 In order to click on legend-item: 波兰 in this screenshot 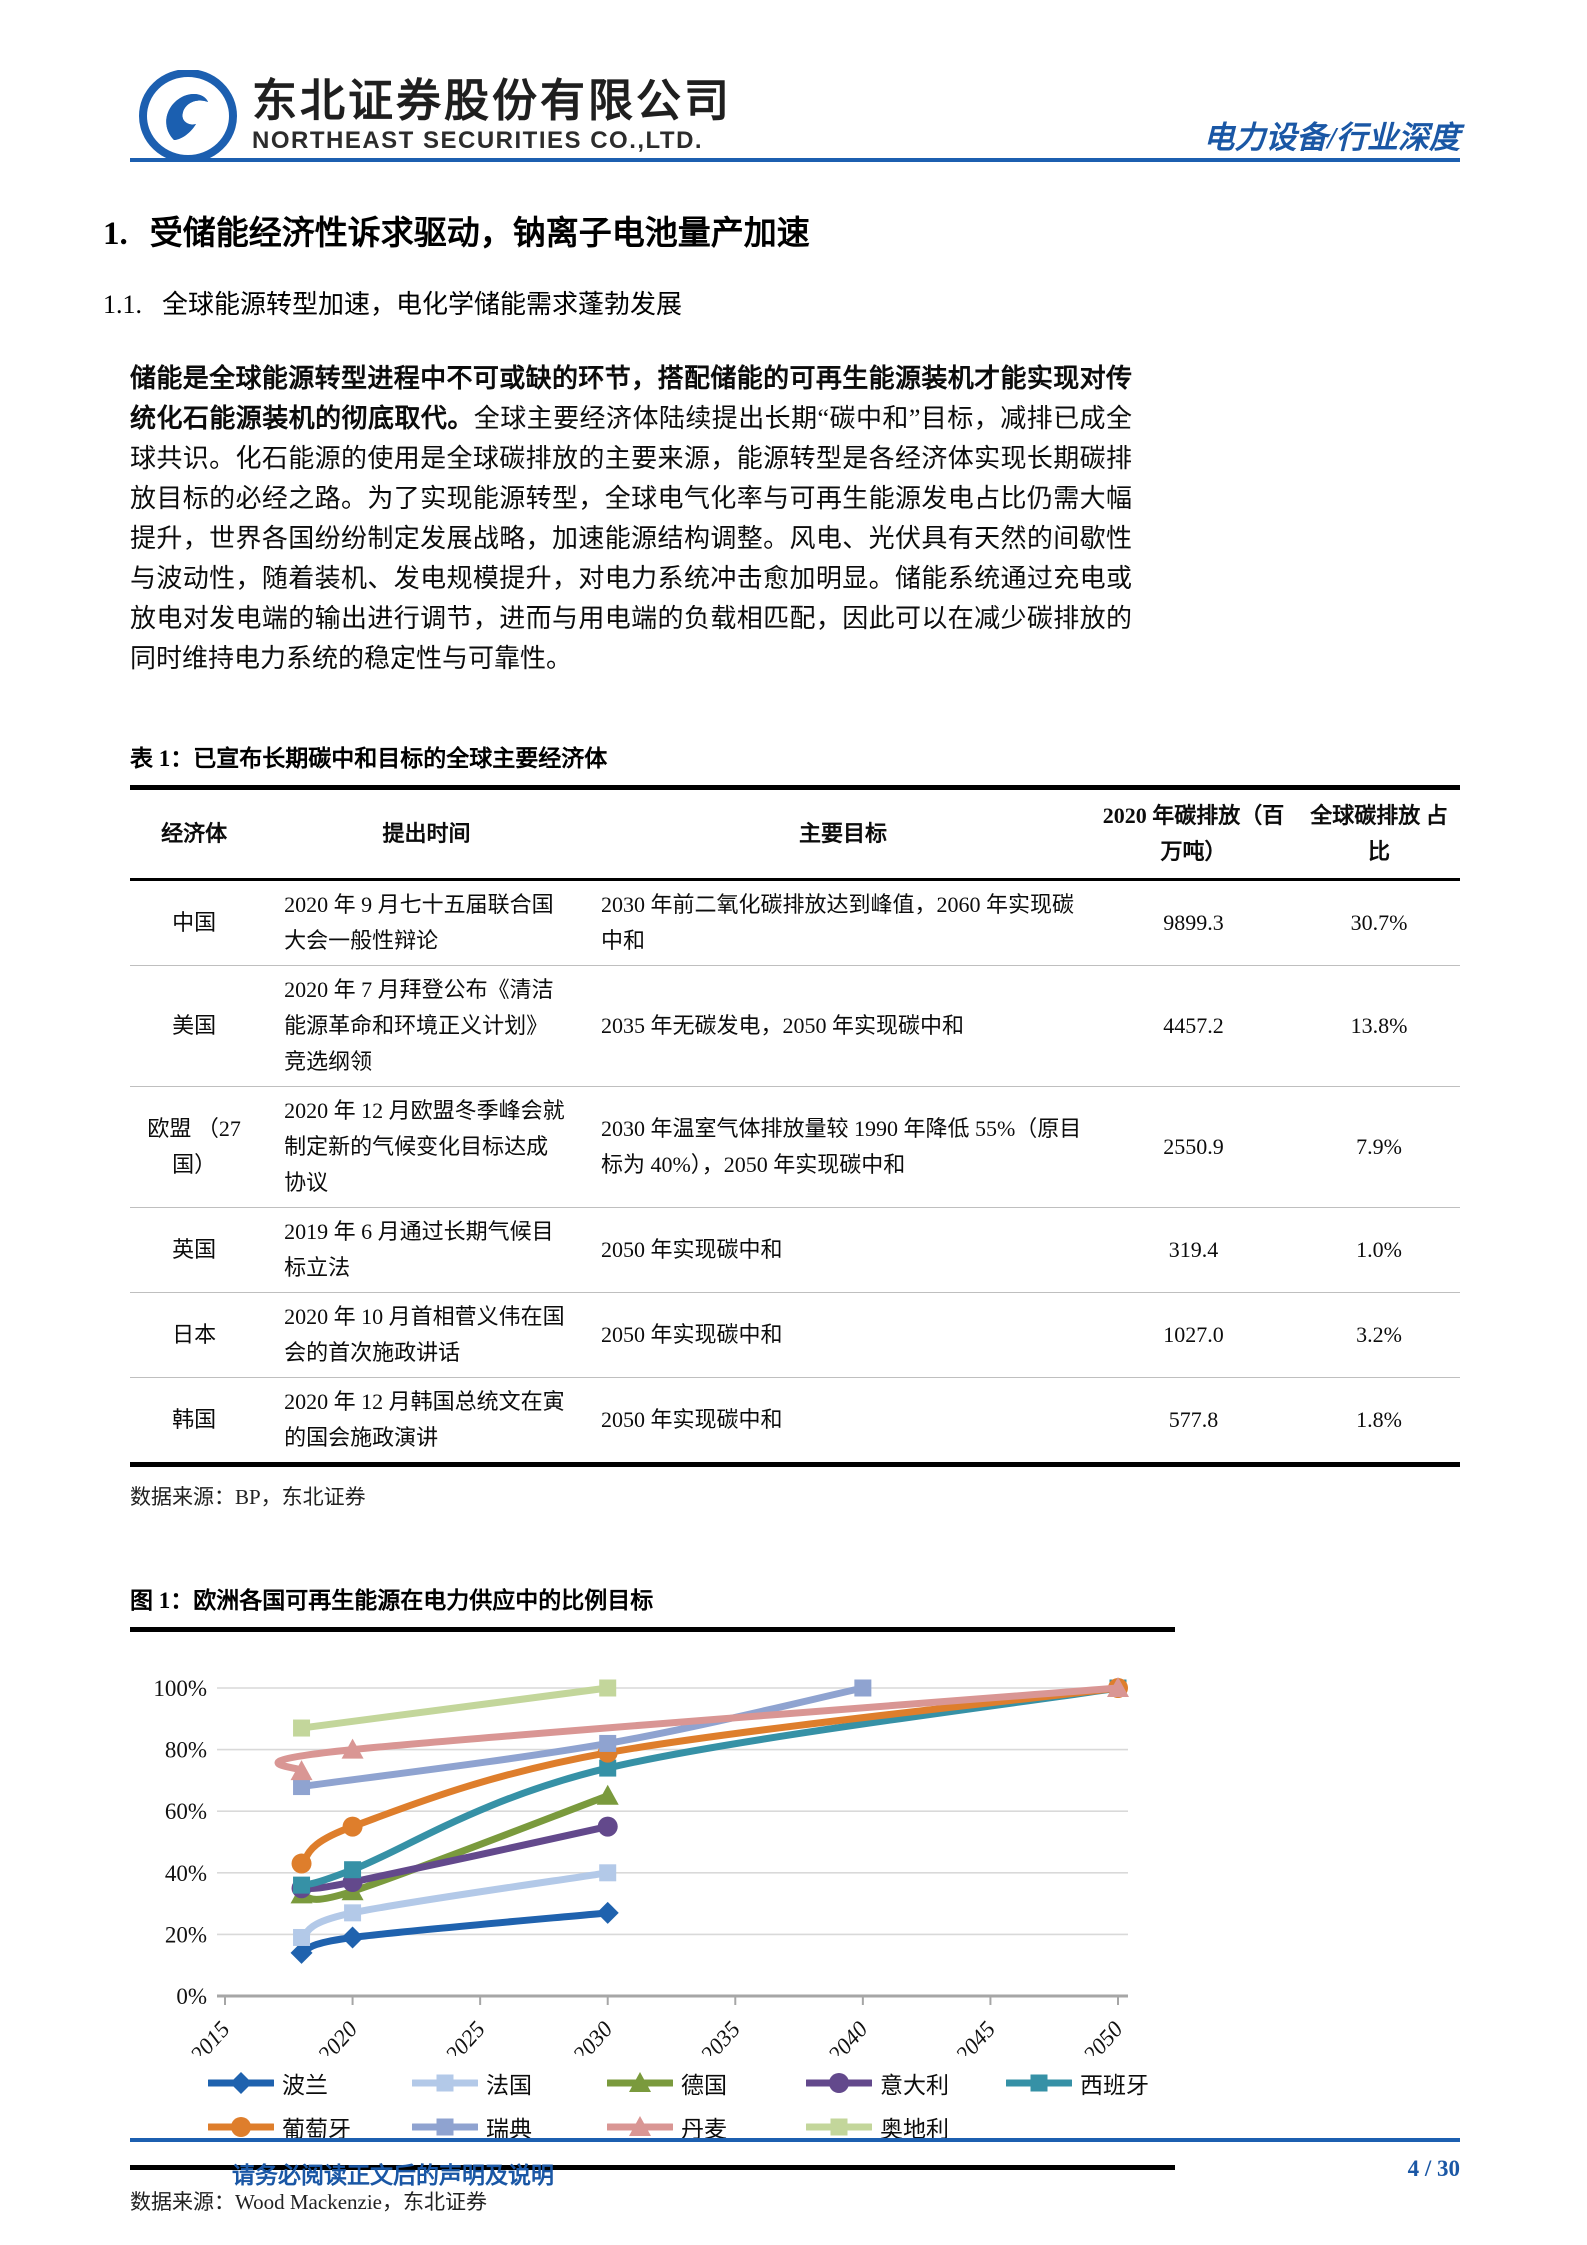, I will do `click(268, 2084)`.